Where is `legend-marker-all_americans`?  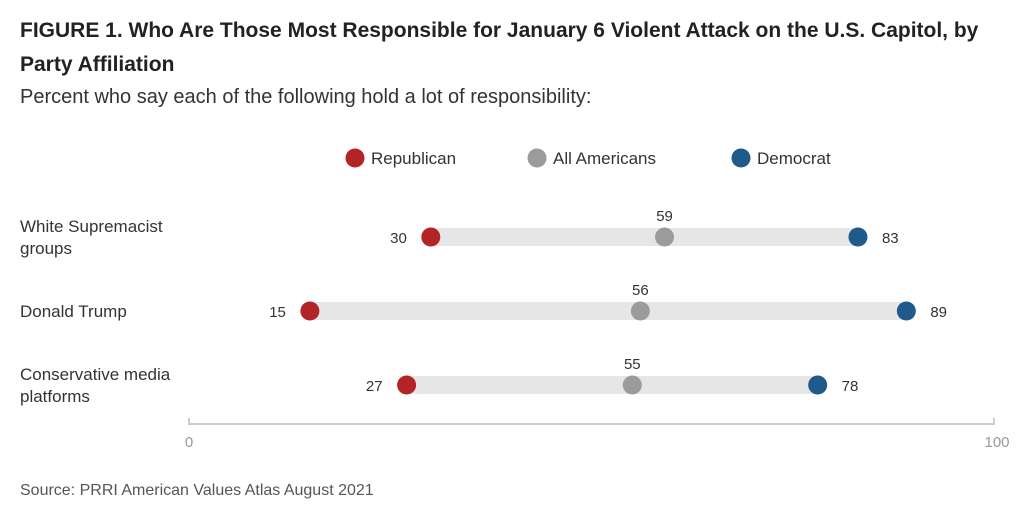
legend-marker-all_americans is located at coordinates (537, 158).